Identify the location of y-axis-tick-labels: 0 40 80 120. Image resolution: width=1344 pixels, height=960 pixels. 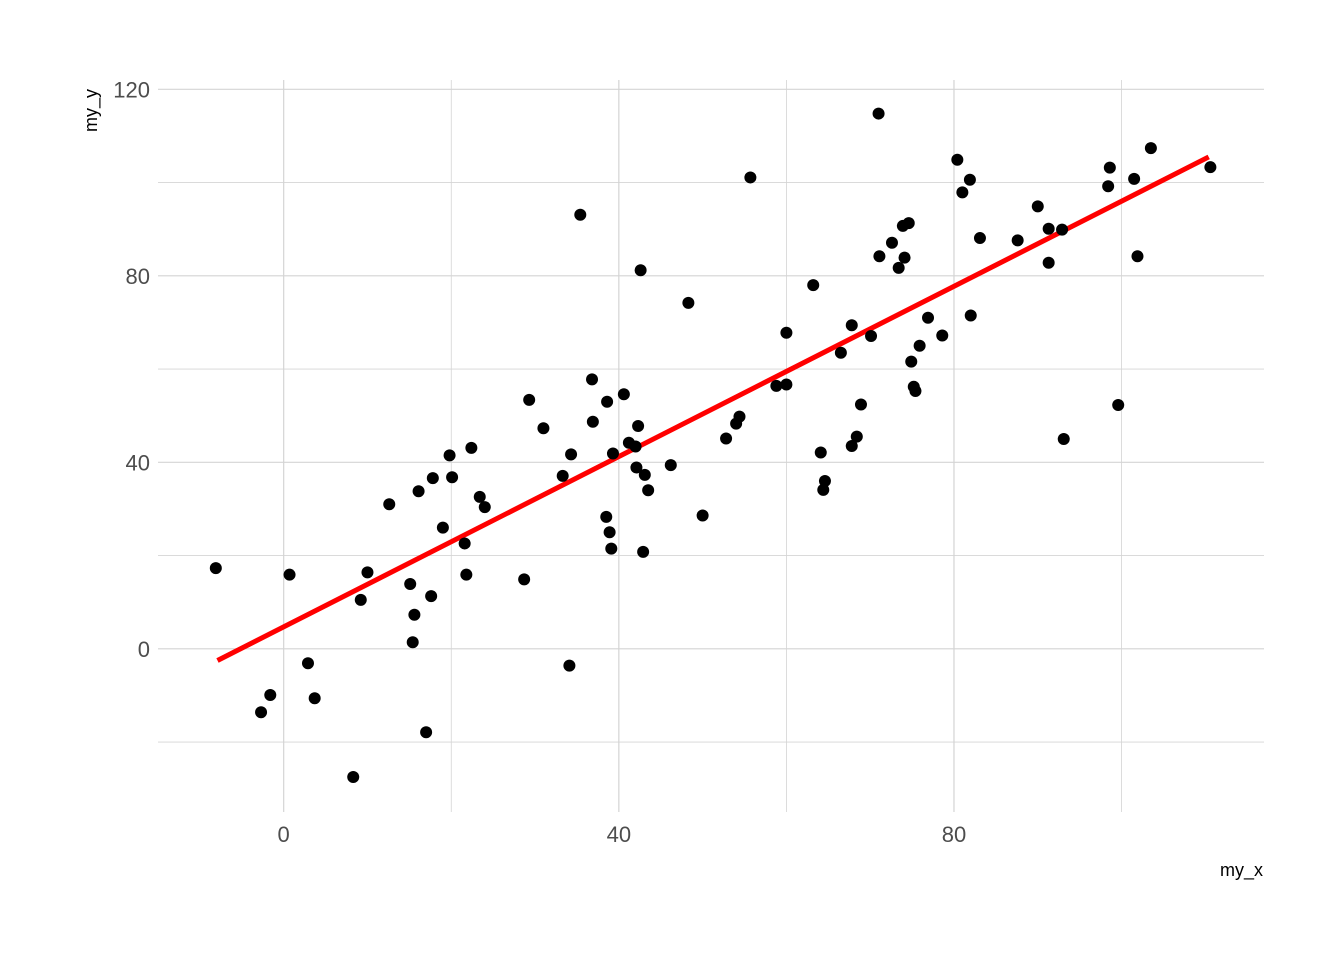
(131, 369).